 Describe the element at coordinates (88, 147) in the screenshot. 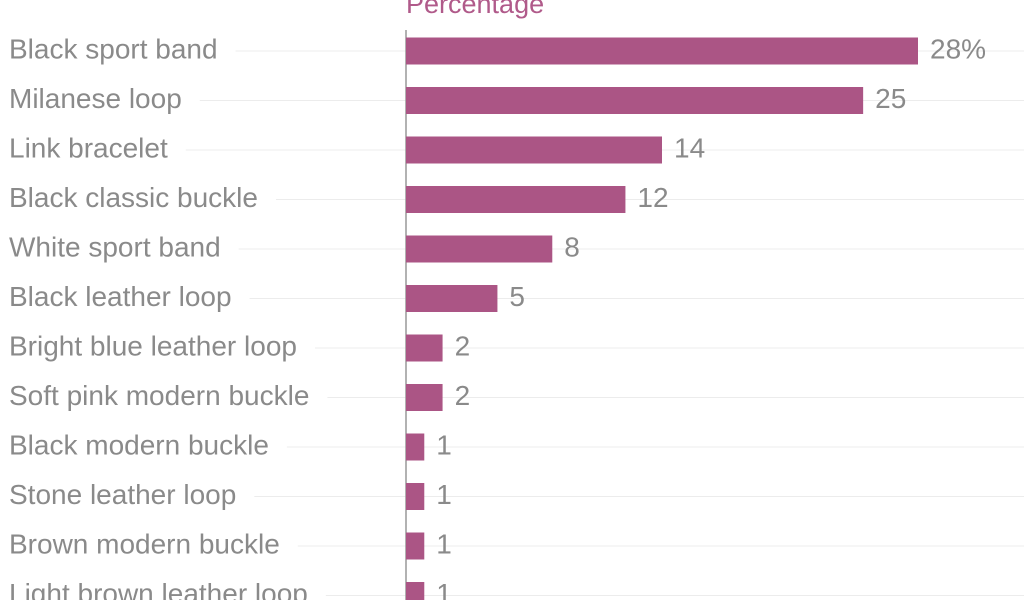

I see `category-label: Link bracelet` at that location.